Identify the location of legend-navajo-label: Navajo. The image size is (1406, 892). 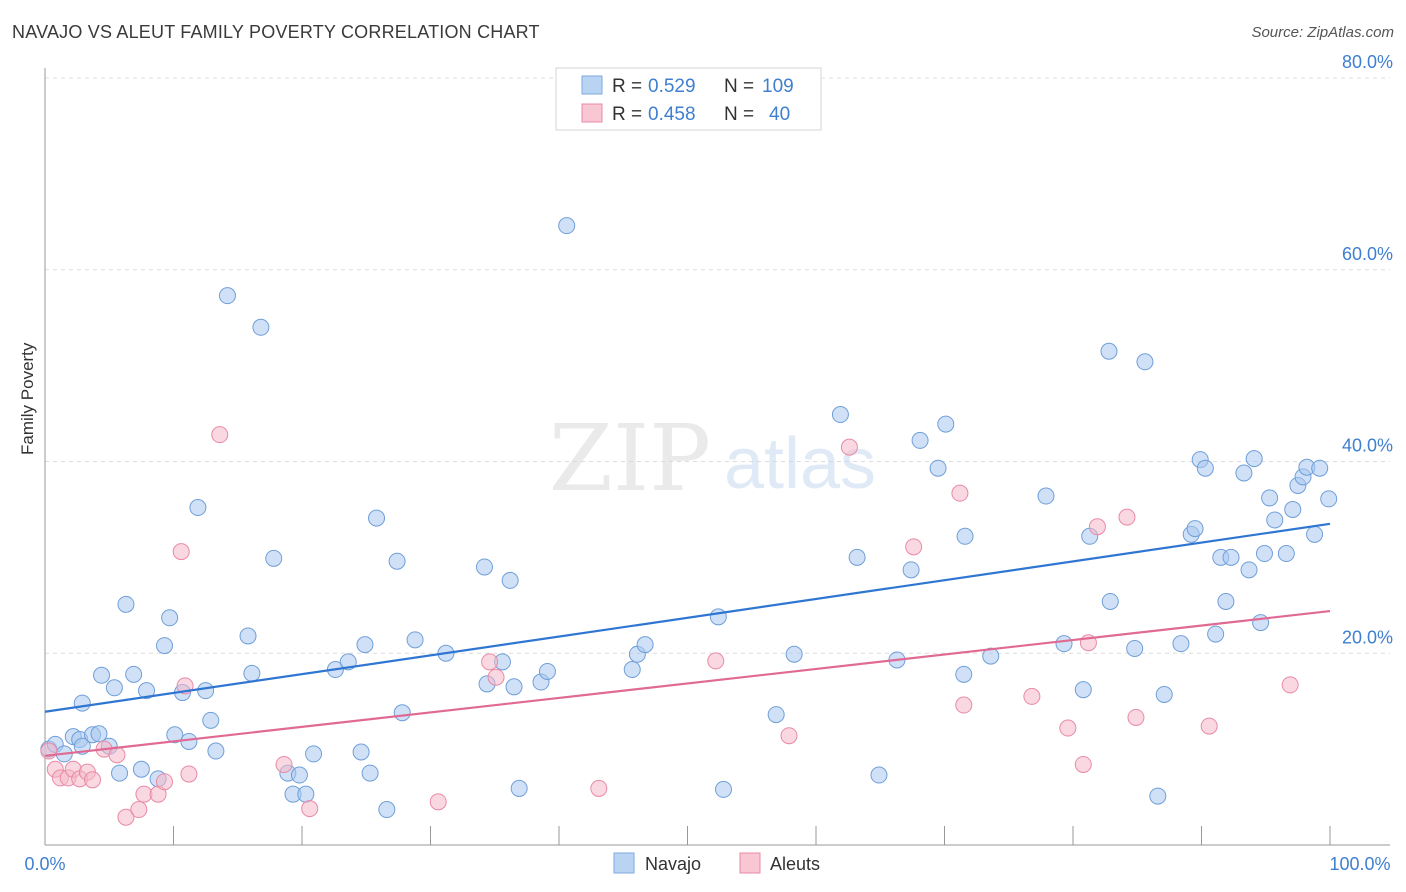
(673, 864).